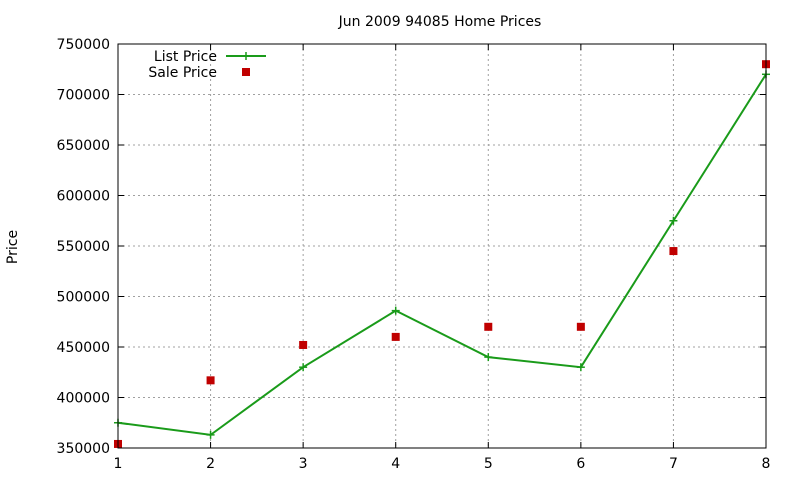 This screenshot has height=485, width=800. I want to click on x-tick-label: 3, so click(303, 464).